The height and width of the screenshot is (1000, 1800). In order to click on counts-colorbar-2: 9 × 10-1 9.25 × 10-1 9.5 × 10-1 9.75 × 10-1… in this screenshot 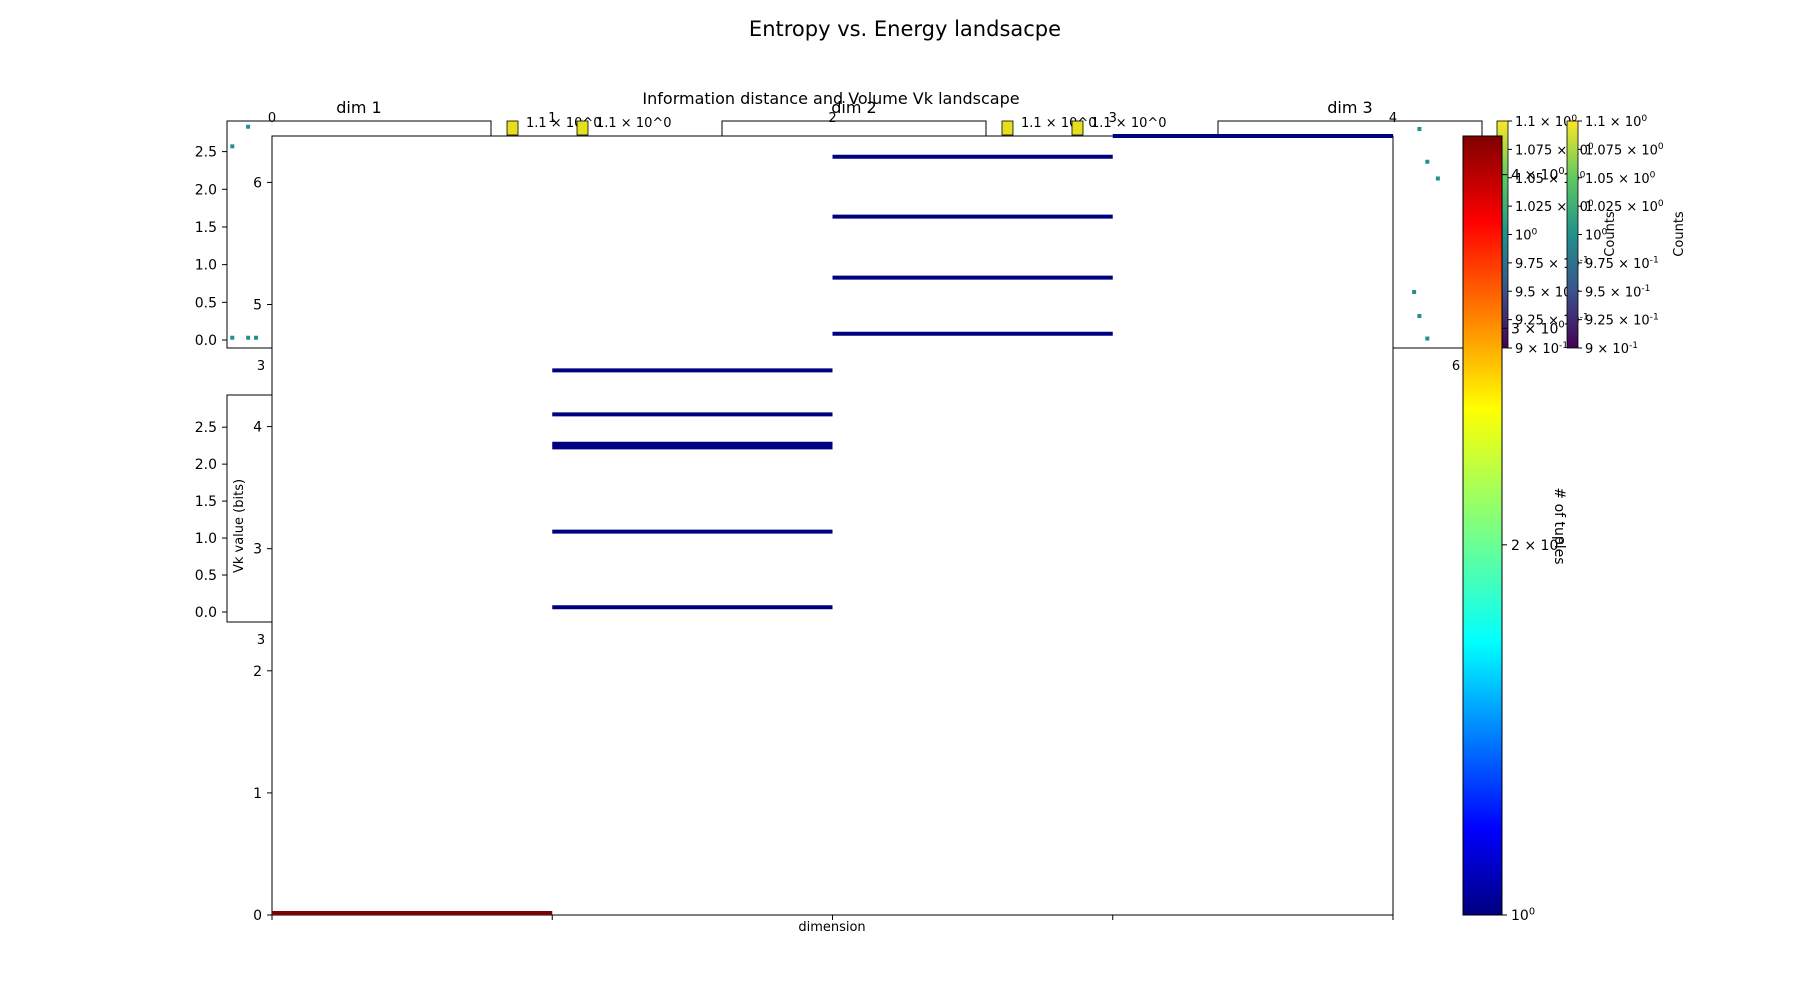, I will do `click(1626, 235)`.